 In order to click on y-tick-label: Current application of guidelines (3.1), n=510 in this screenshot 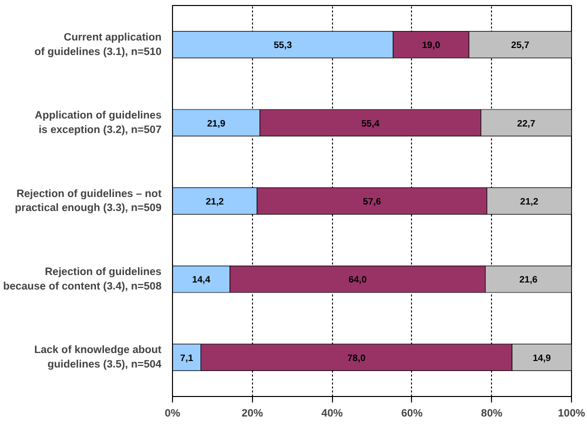, I will do `click(98, 44)`.